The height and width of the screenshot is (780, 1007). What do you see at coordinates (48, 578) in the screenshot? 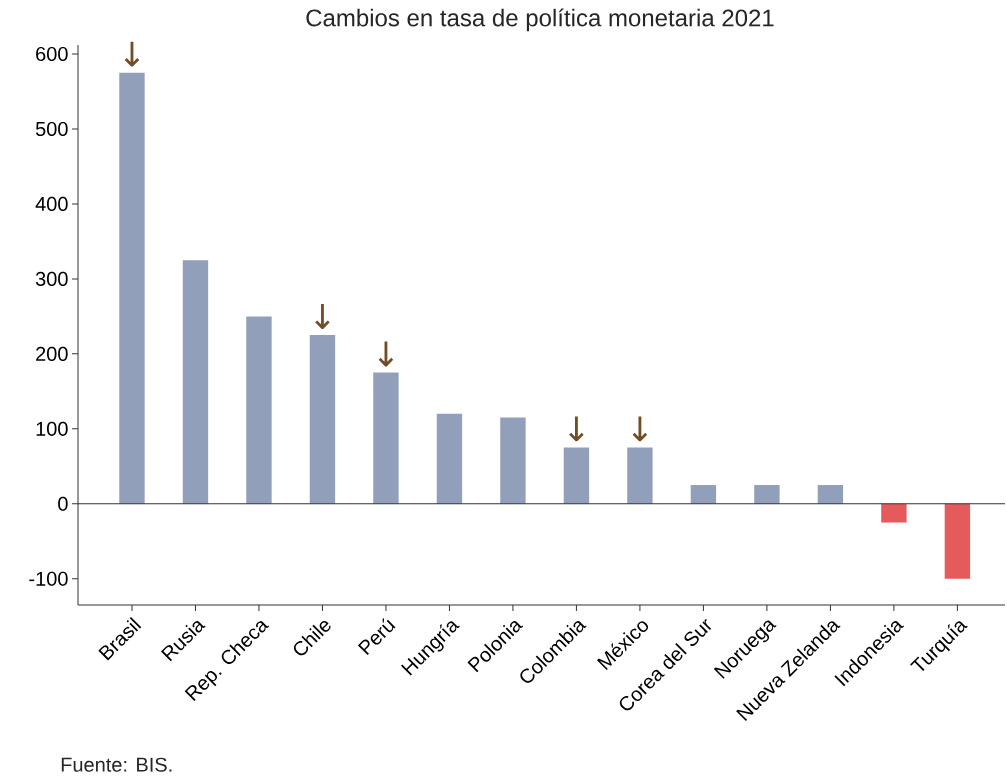
I see `y-tick-label: -100` at bounding box center [48, 578].